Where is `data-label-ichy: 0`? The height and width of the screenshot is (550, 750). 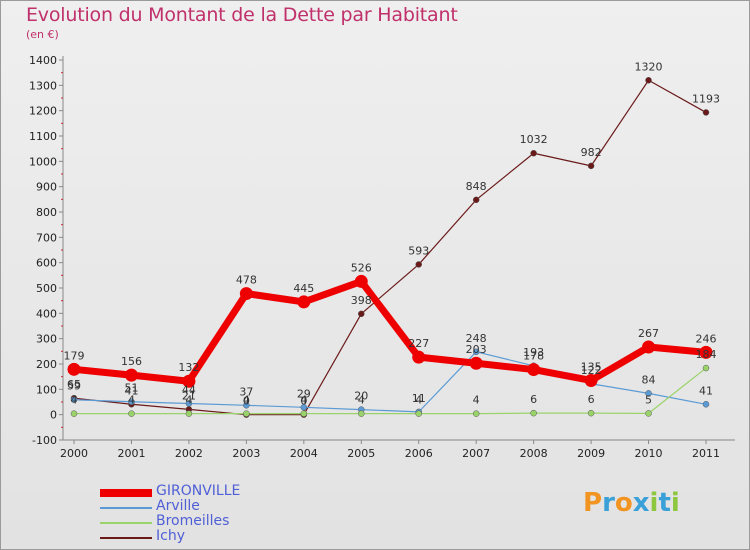
data-label-ichy: 0 is located at coordinates (303, 401).